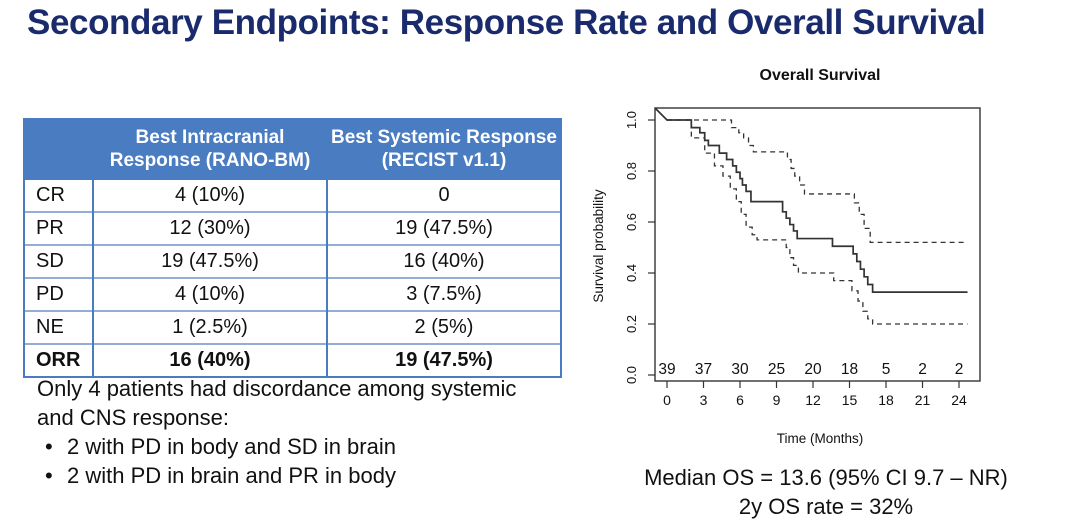  What do you see at coordinates (210, 360) in the screenshot?
I see `cell-intracranial: 16 (40%)` at bounding box center [210, 360].